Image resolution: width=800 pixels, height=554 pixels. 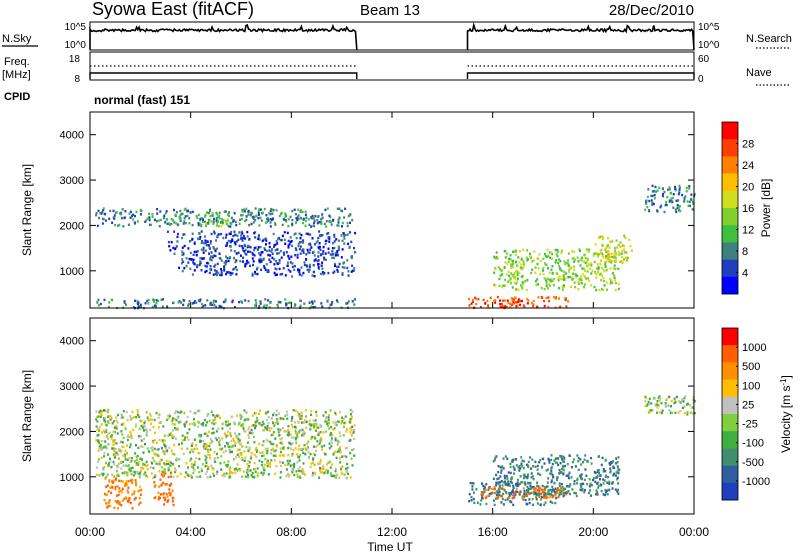 I want to click on velocity-cbtick-label-1: 500, so click(x=751, y=367).